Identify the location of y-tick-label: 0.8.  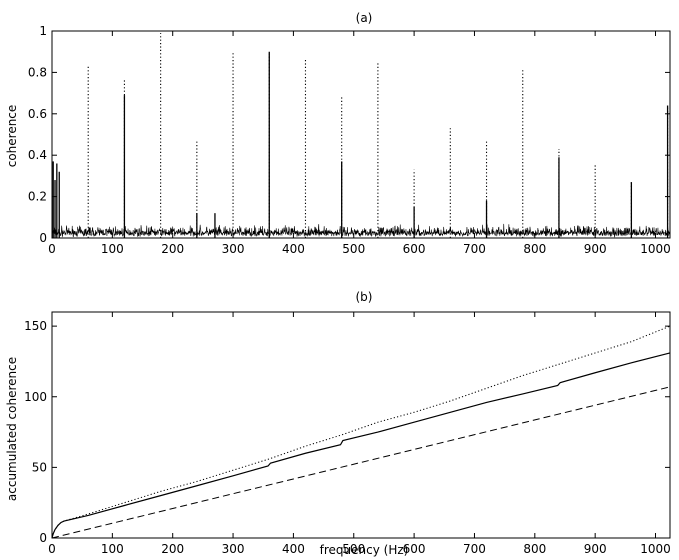
(37, 72).